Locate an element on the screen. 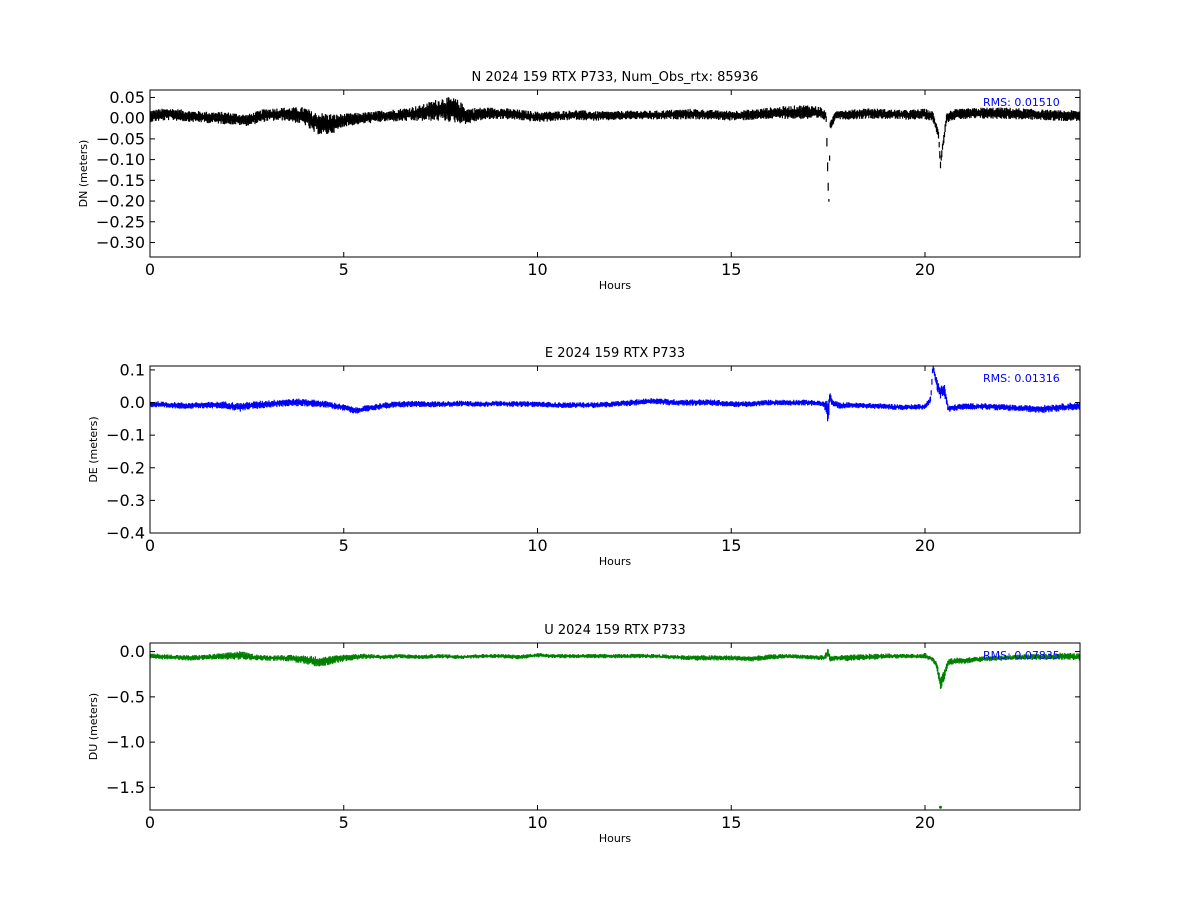 This screenshot has height=900, width=1200. rms-annotation: RMS: 0.07835 is located at coordinates (1021, 655).